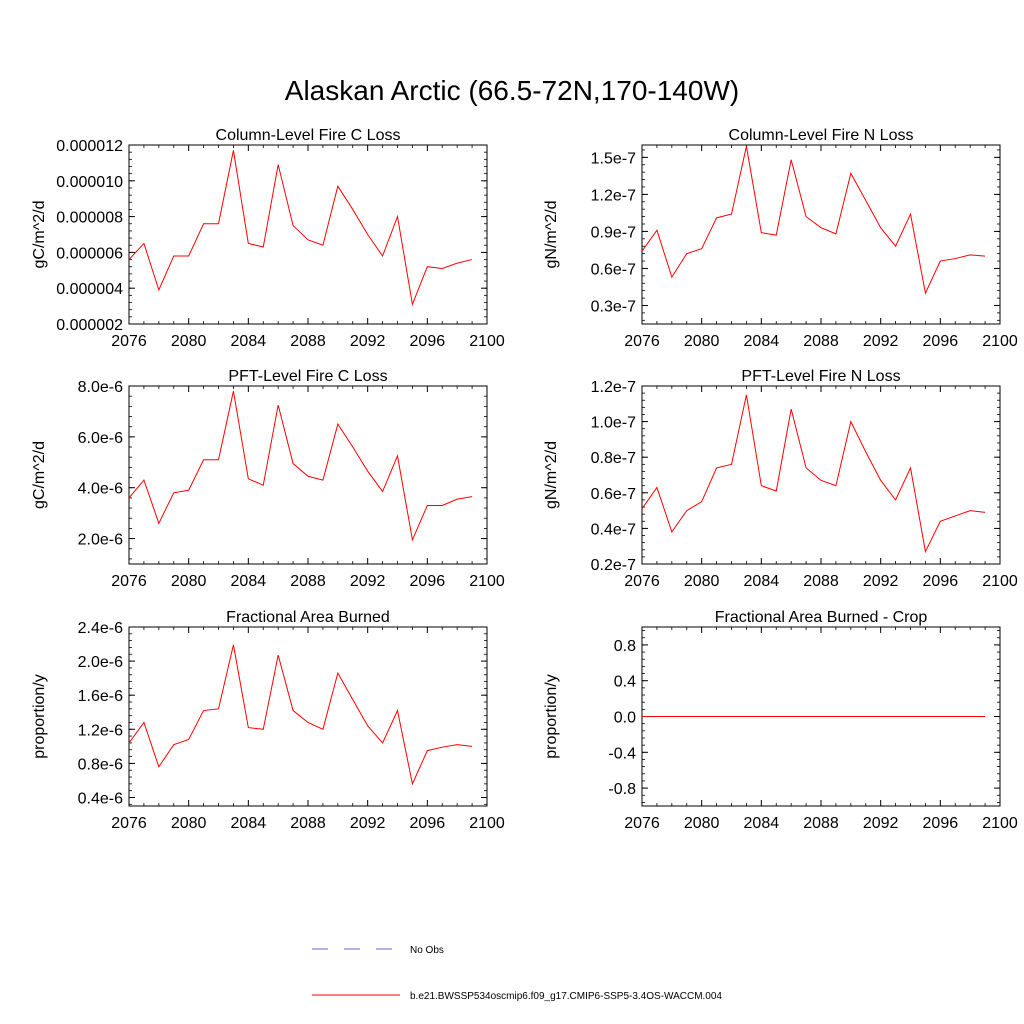 The image size is (1024, 1024). What do you see at coordinates (89, 253) in the screenshot?
I see `y-tick-label: 0.000006` at bounding box center [89, 253].